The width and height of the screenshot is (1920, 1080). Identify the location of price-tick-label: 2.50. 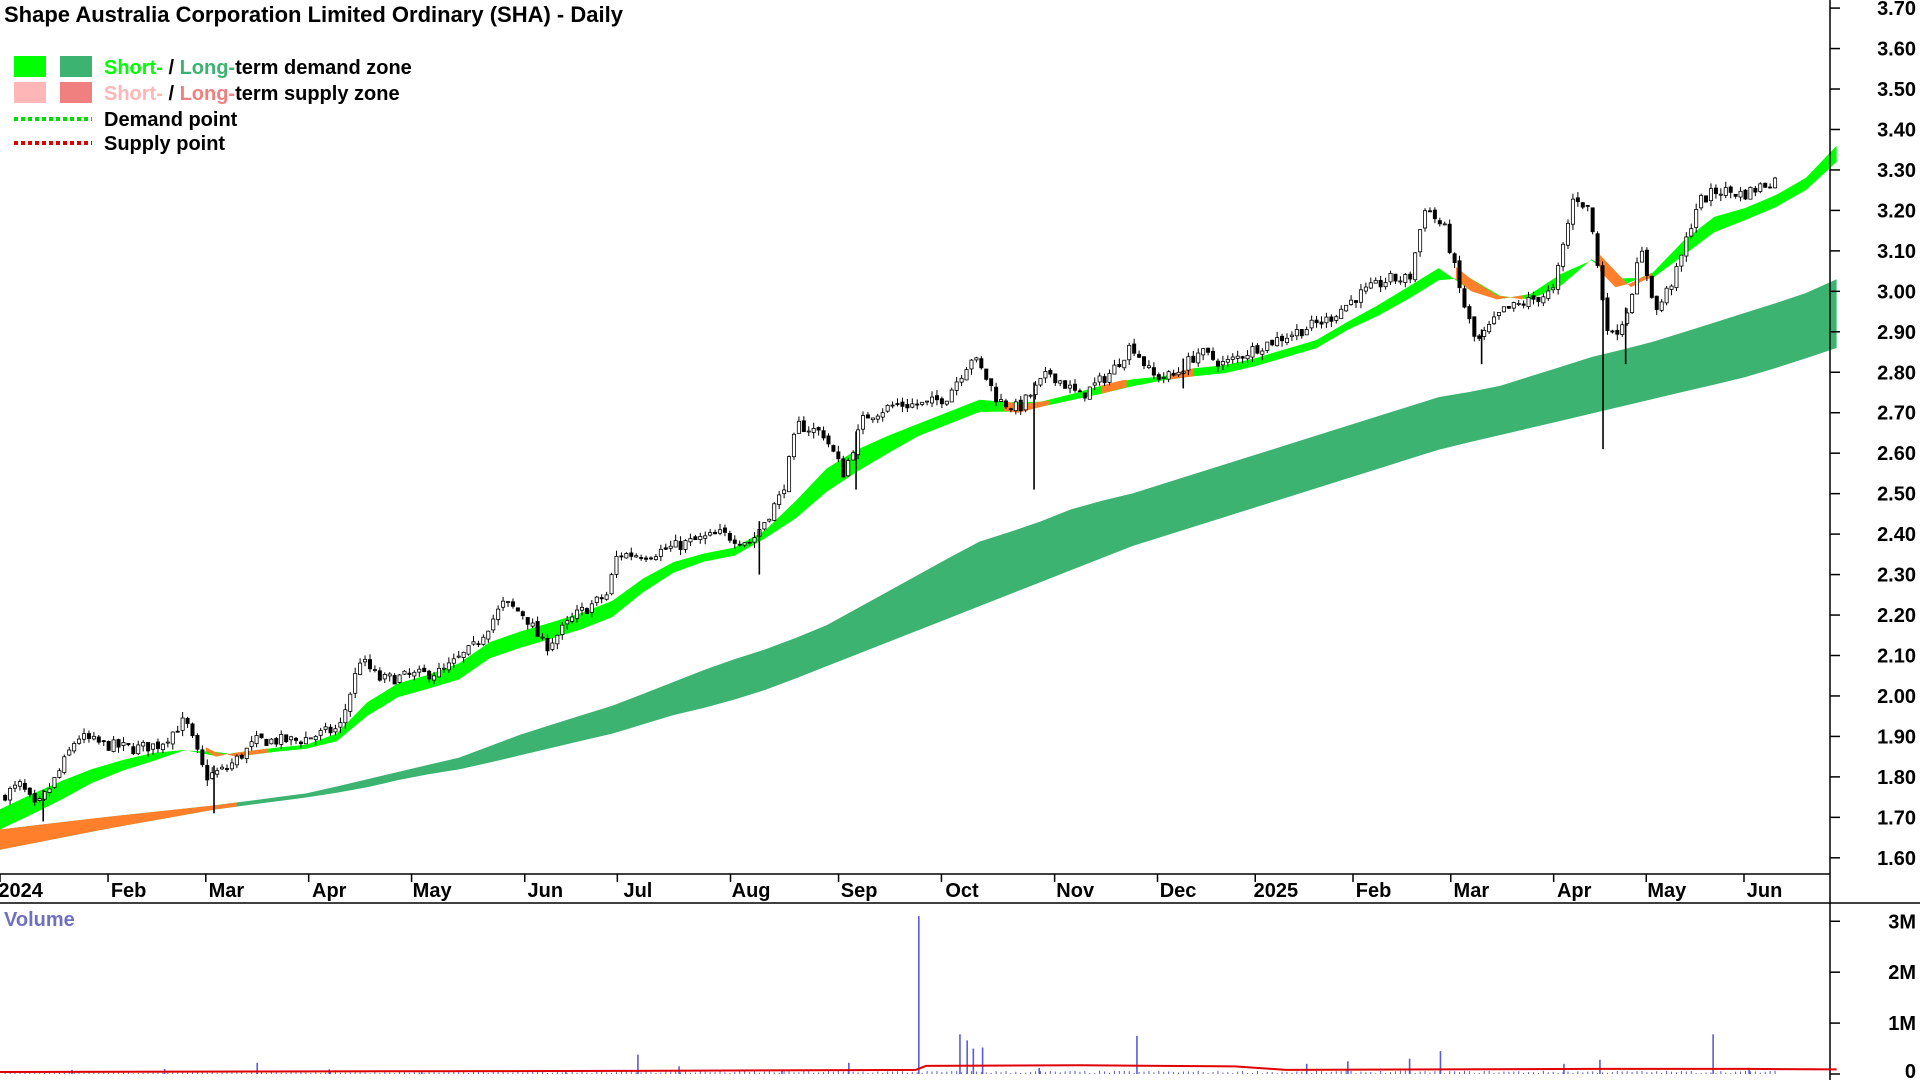
(1896, 495).